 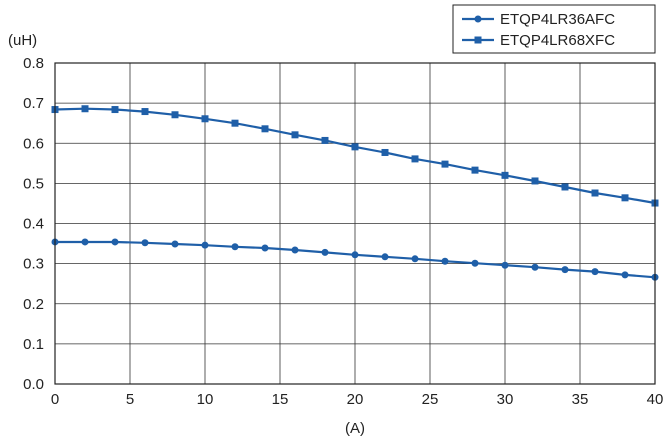 What do you see at coordinates (557, 19) in the screenshot?
I see `legend-label: ETQP4LR36AFC` at bounding box center [557, 19].